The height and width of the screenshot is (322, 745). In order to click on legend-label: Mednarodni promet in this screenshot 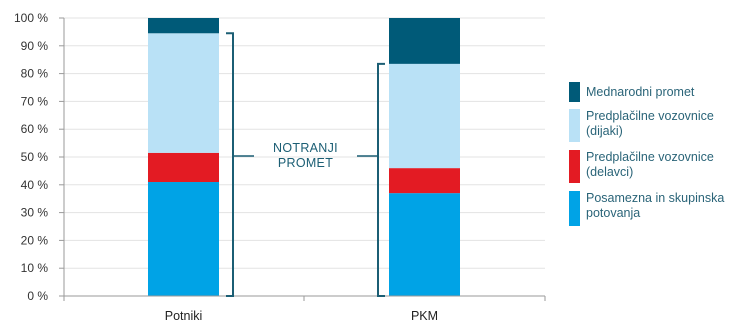, I will do `click(640, 92)`.